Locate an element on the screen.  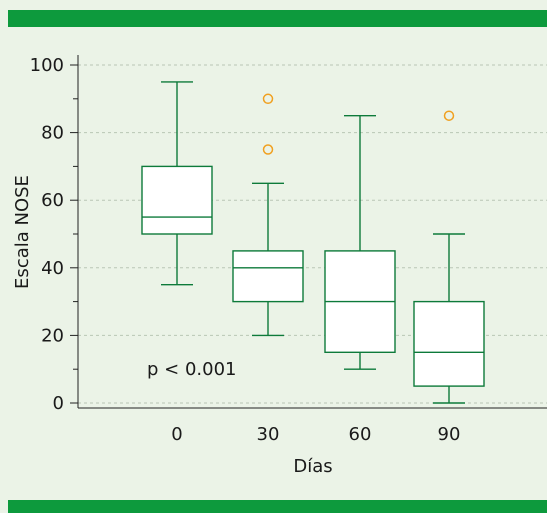
y-axis-title: Escala NOSE is located at coordinates (22, 232).